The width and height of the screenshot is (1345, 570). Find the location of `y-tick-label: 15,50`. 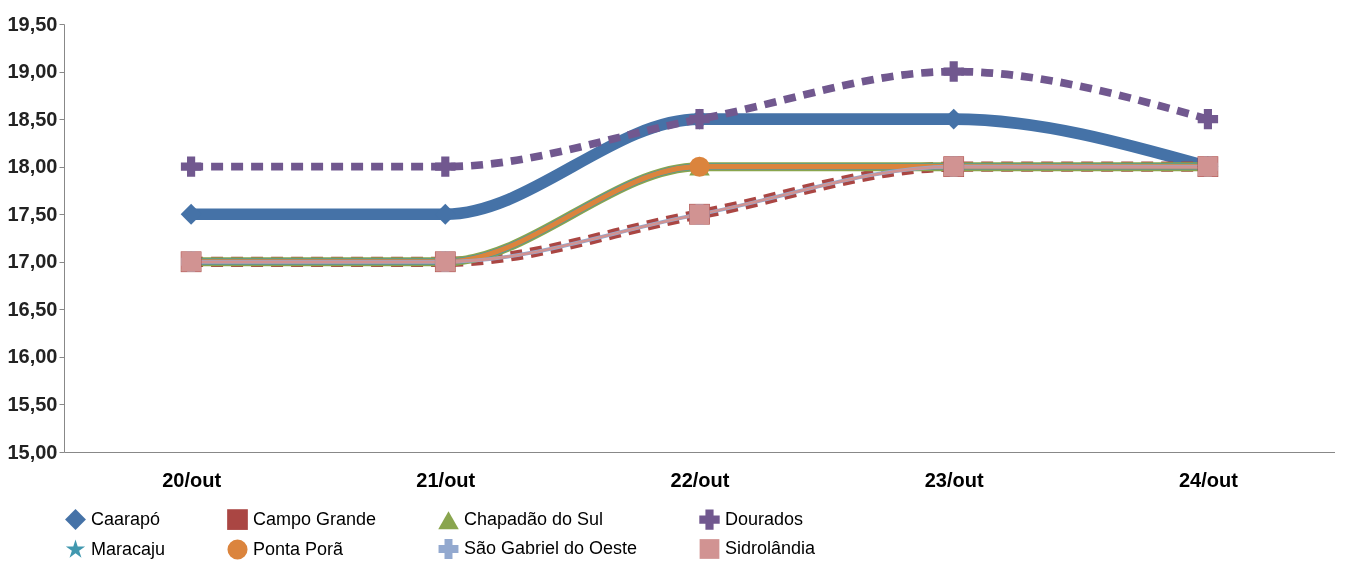

y-tick-label: 15,50 is located at coordinates (32, 403).